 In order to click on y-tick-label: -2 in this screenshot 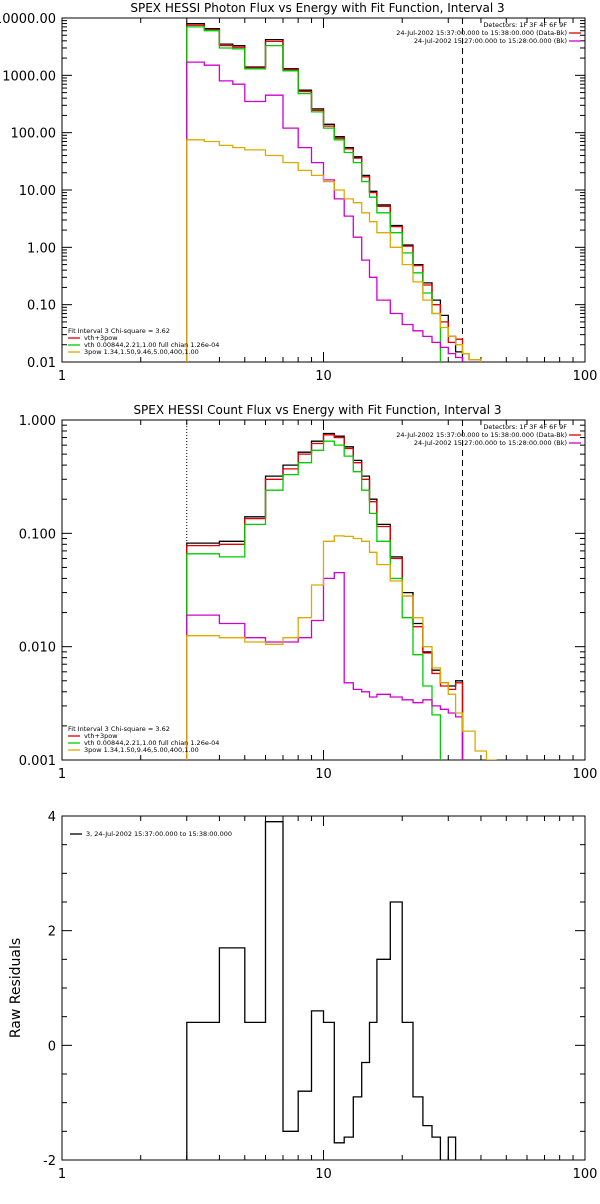, I will do `click(49, 1161)`.